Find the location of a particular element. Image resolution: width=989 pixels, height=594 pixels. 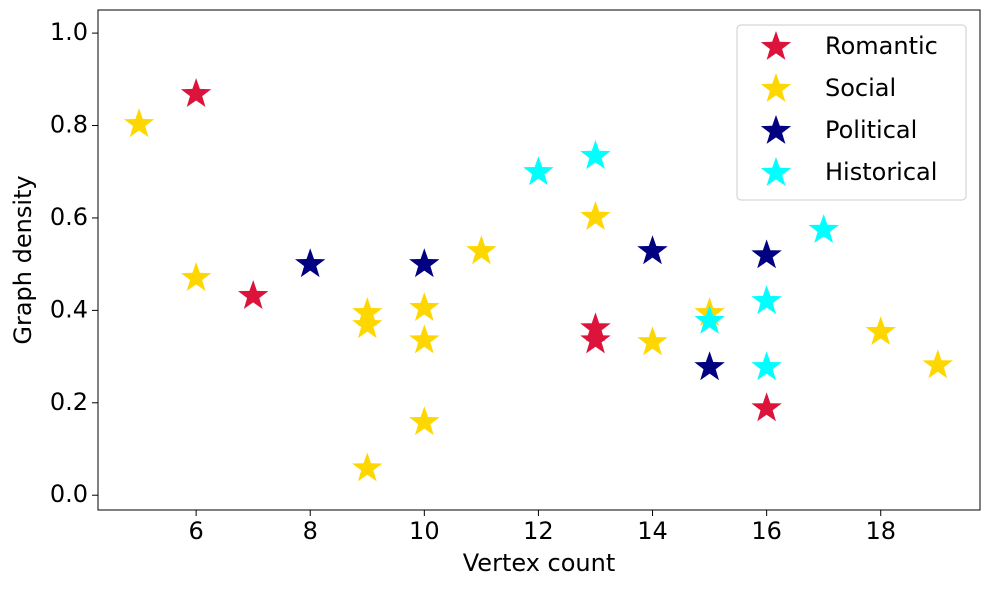

y-tick-label: 0.2 is located at coordinates (69, 402).